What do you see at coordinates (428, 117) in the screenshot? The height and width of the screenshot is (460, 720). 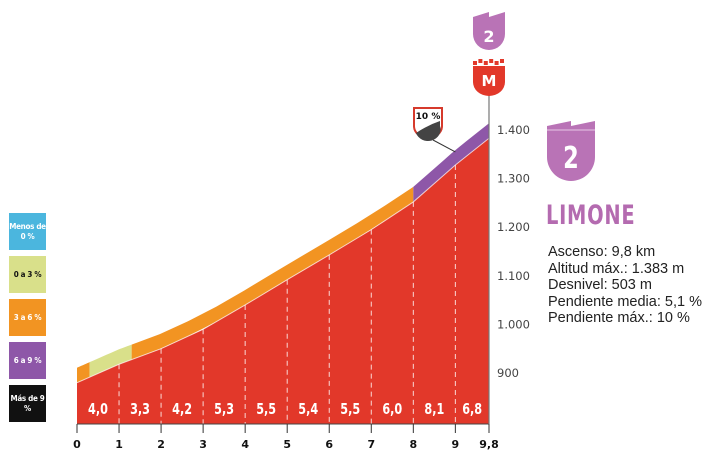 I see `max-gradient-badge-label: 10 %` at bounding box center [428, 117].